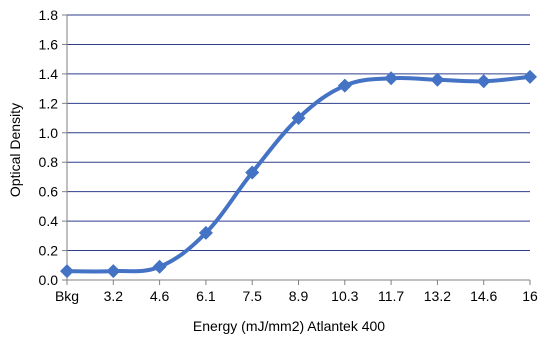  I want to click on y-tick-label: 1.2, so click(49, 103).